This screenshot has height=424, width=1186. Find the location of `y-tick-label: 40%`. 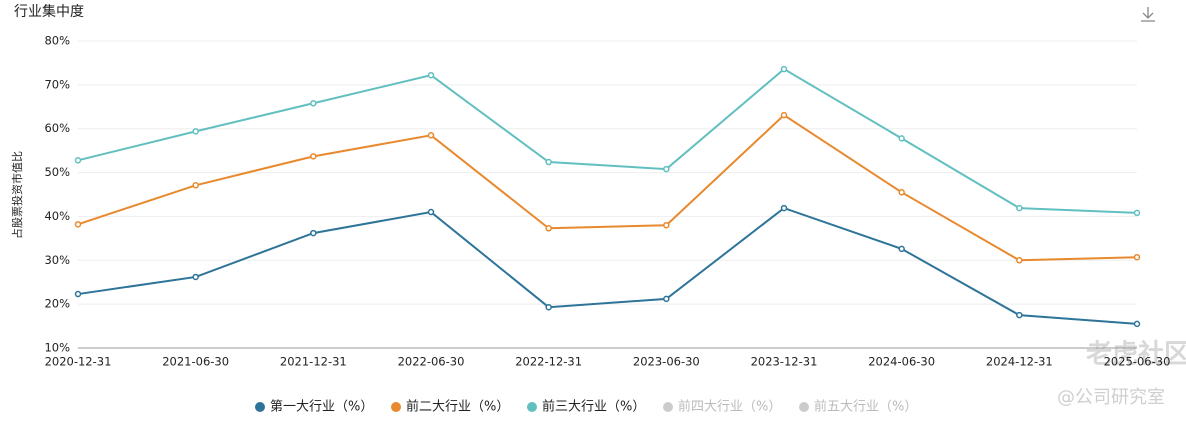

y-tick-label: 40% is located at coordinates (57, 216).